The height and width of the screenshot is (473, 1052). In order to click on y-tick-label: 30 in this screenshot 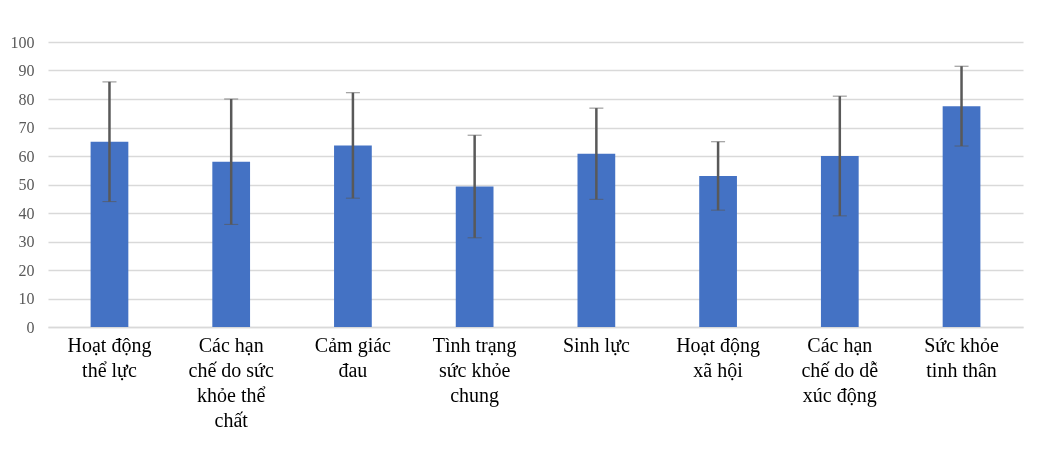, I will do `click(26, 241)`.